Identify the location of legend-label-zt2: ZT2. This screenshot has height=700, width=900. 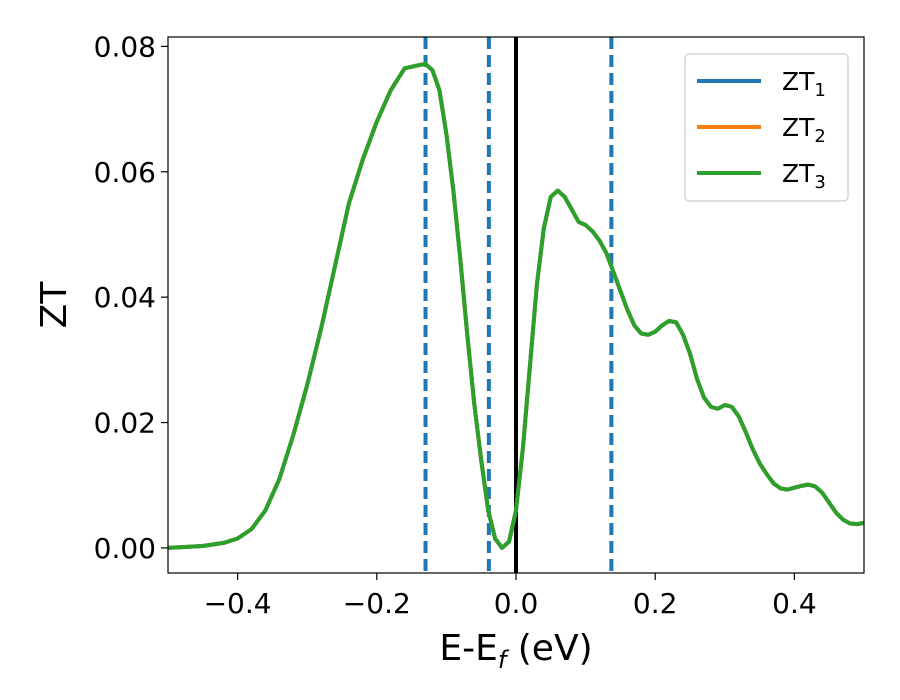
(804, 130).